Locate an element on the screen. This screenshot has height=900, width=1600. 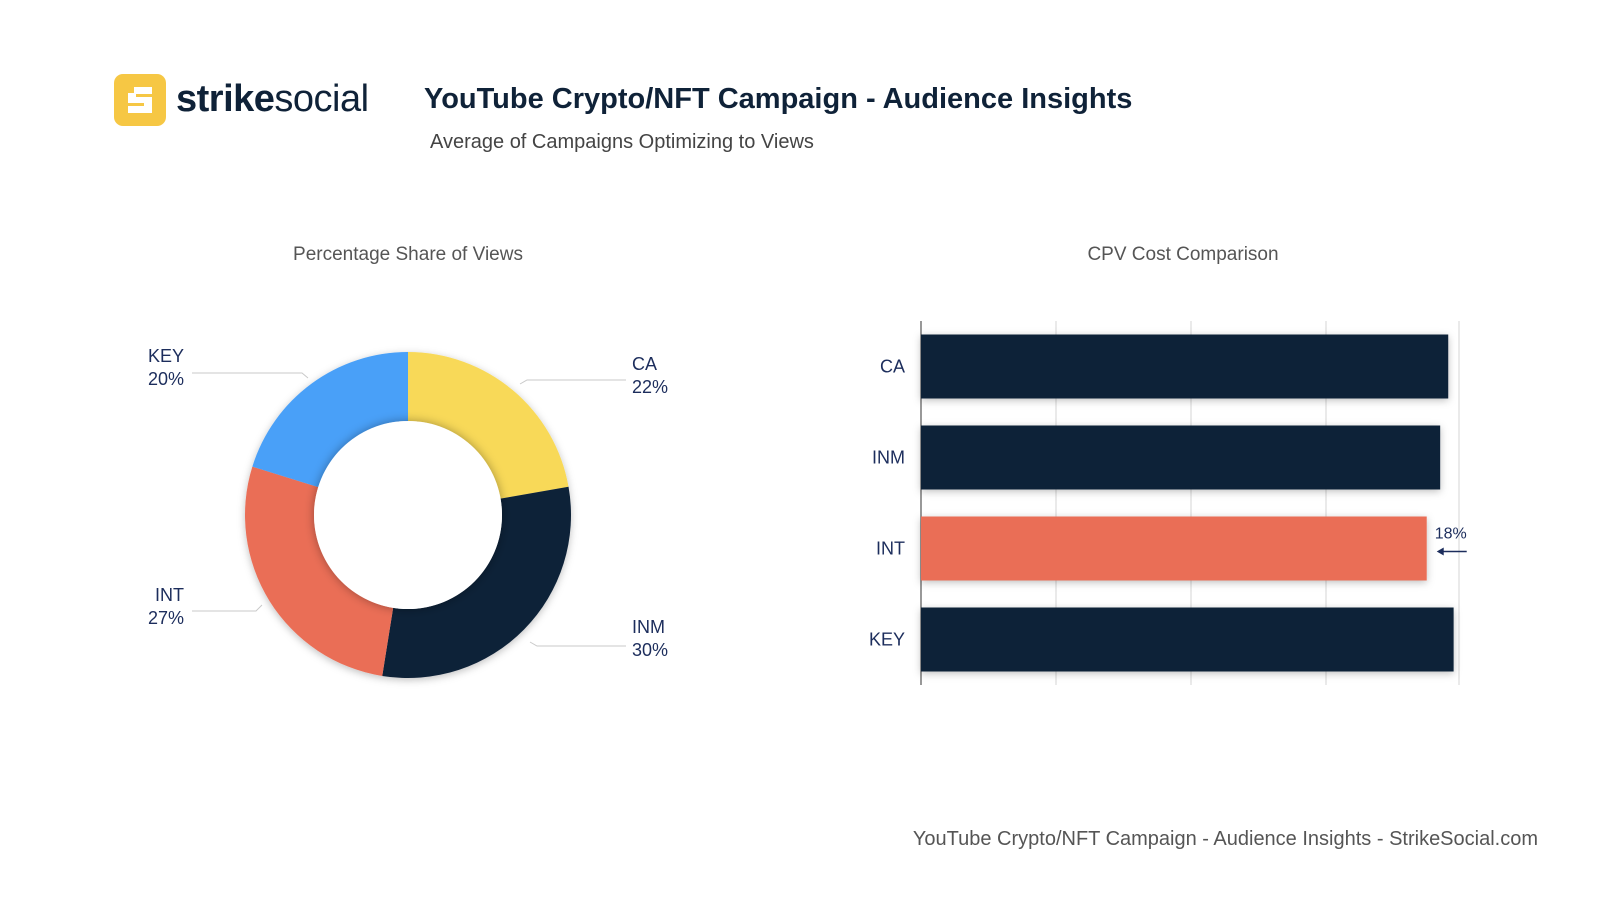
bar-annotation-label: 18% is located at coordinates (1451, 534).